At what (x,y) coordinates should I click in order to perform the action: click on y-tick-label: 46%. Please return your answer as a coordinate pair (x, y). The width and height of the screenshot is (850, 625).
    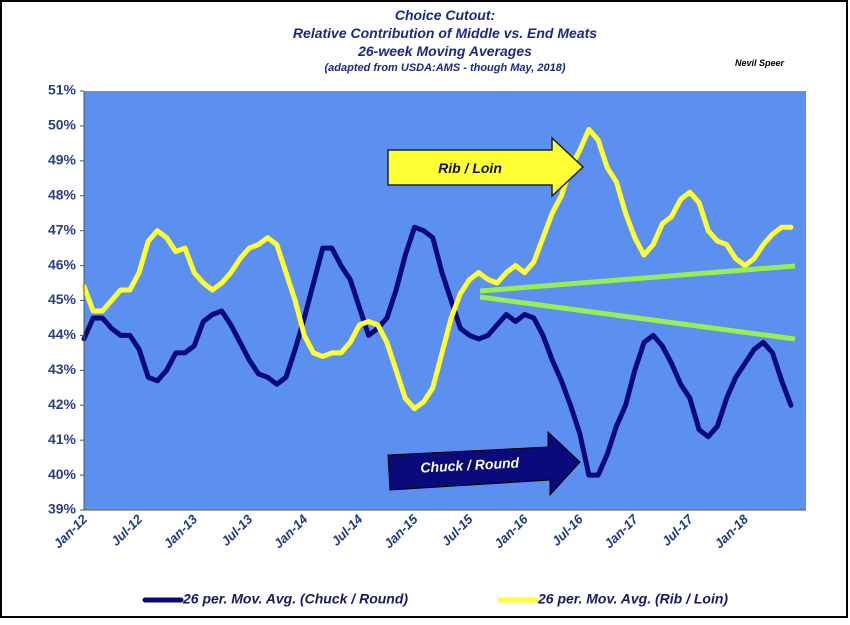
    Looking at the image, I should click on (62, 264).